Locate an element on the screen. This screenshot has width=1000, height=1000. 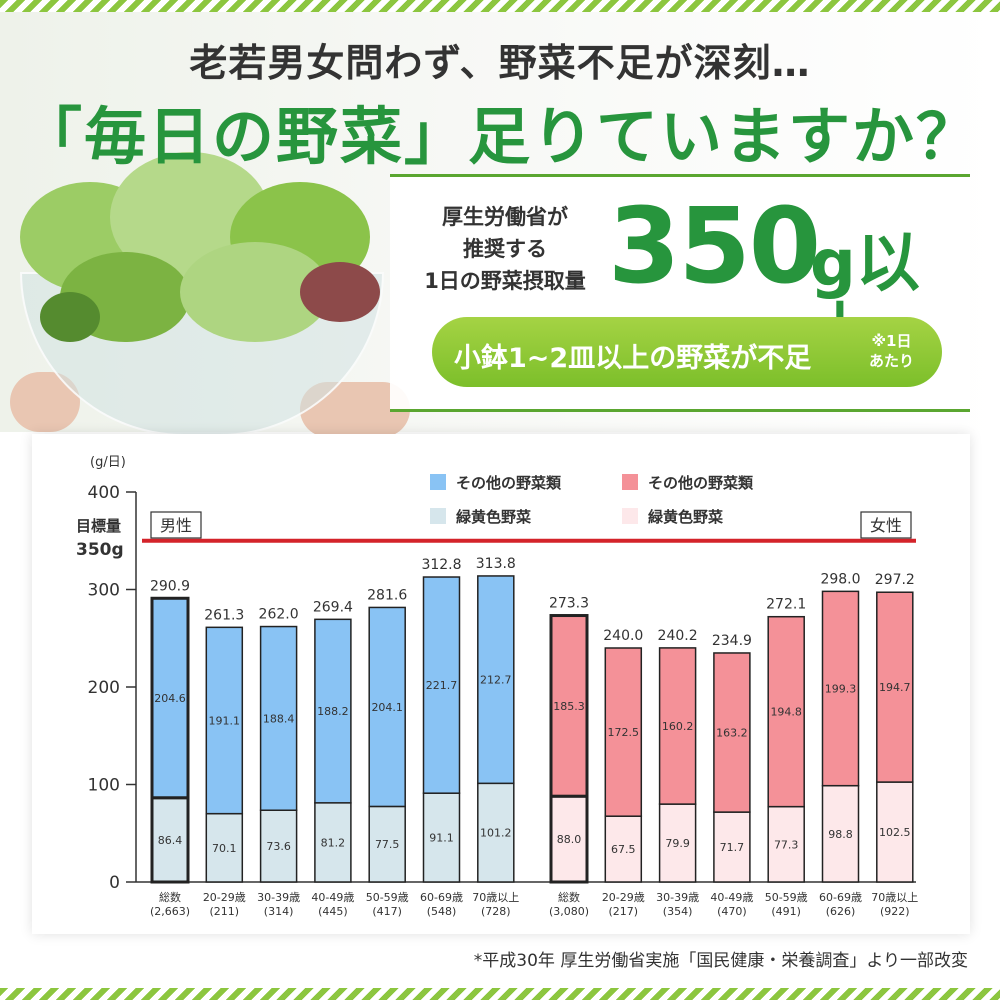
bar-value-other: 221.7 is located at coordinates (442, 685).